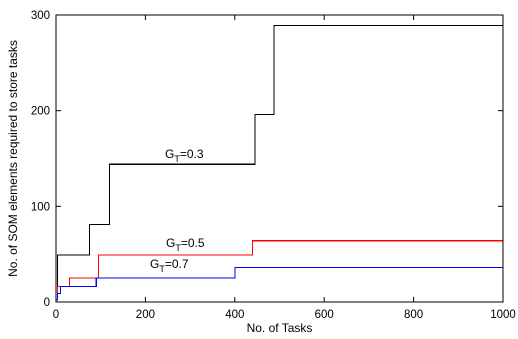  I want to click on series-label-1: GT=0.3, so click(184, 155).